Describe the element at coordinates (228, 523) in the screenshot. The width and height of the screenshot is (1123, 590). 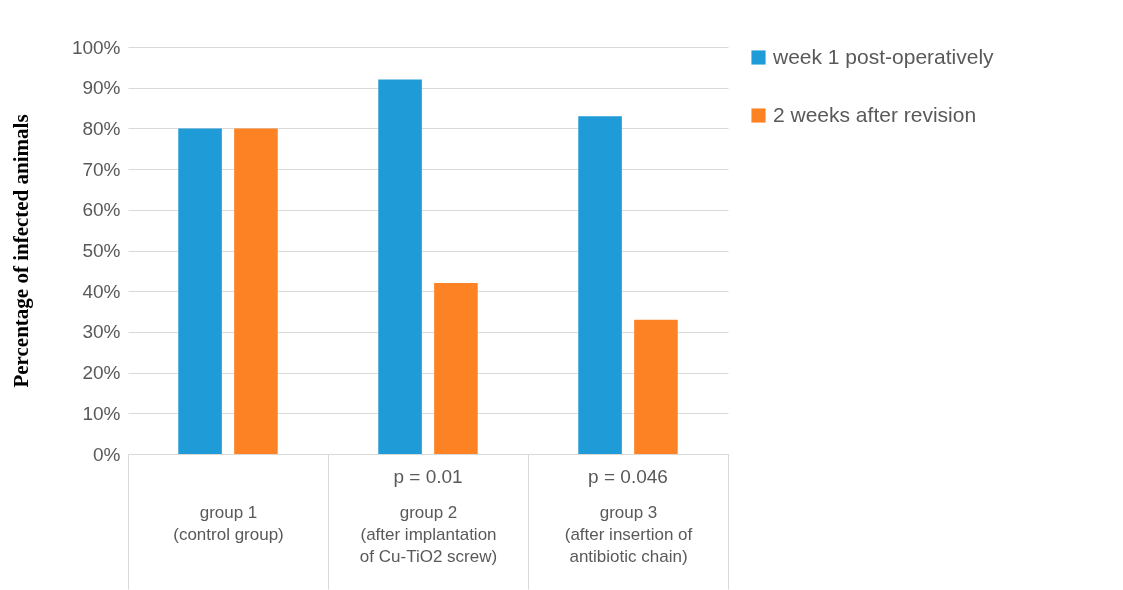
I see `x-tick-label: group 1 (control group)` at that location.